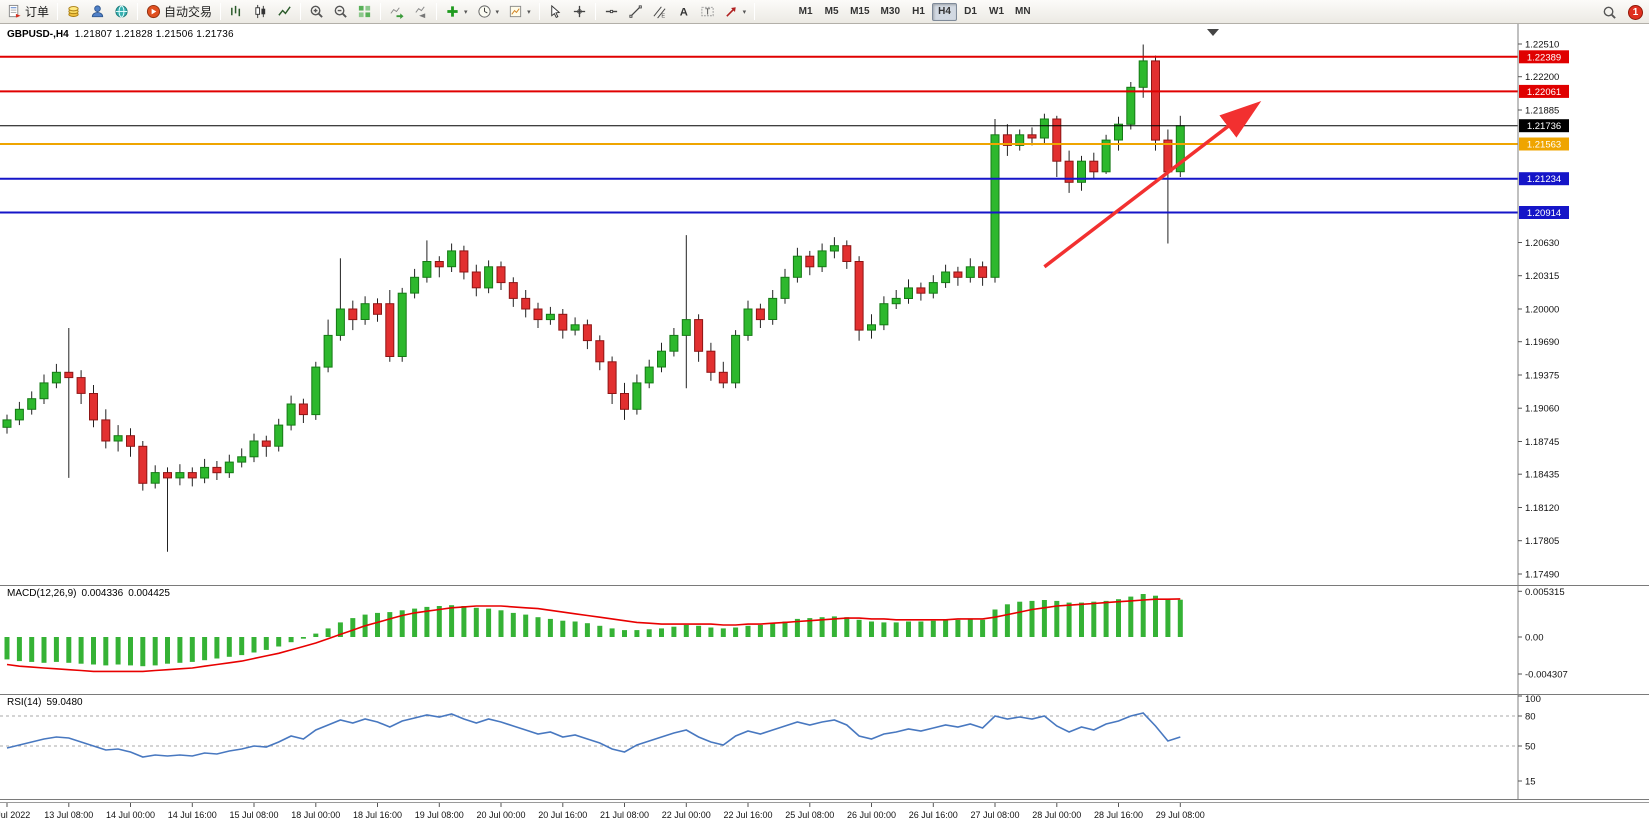  What do you see at coordinates (37, 12) in the screenshot?
I see `new-order-label: 订单` at bounding box center [37, 12].